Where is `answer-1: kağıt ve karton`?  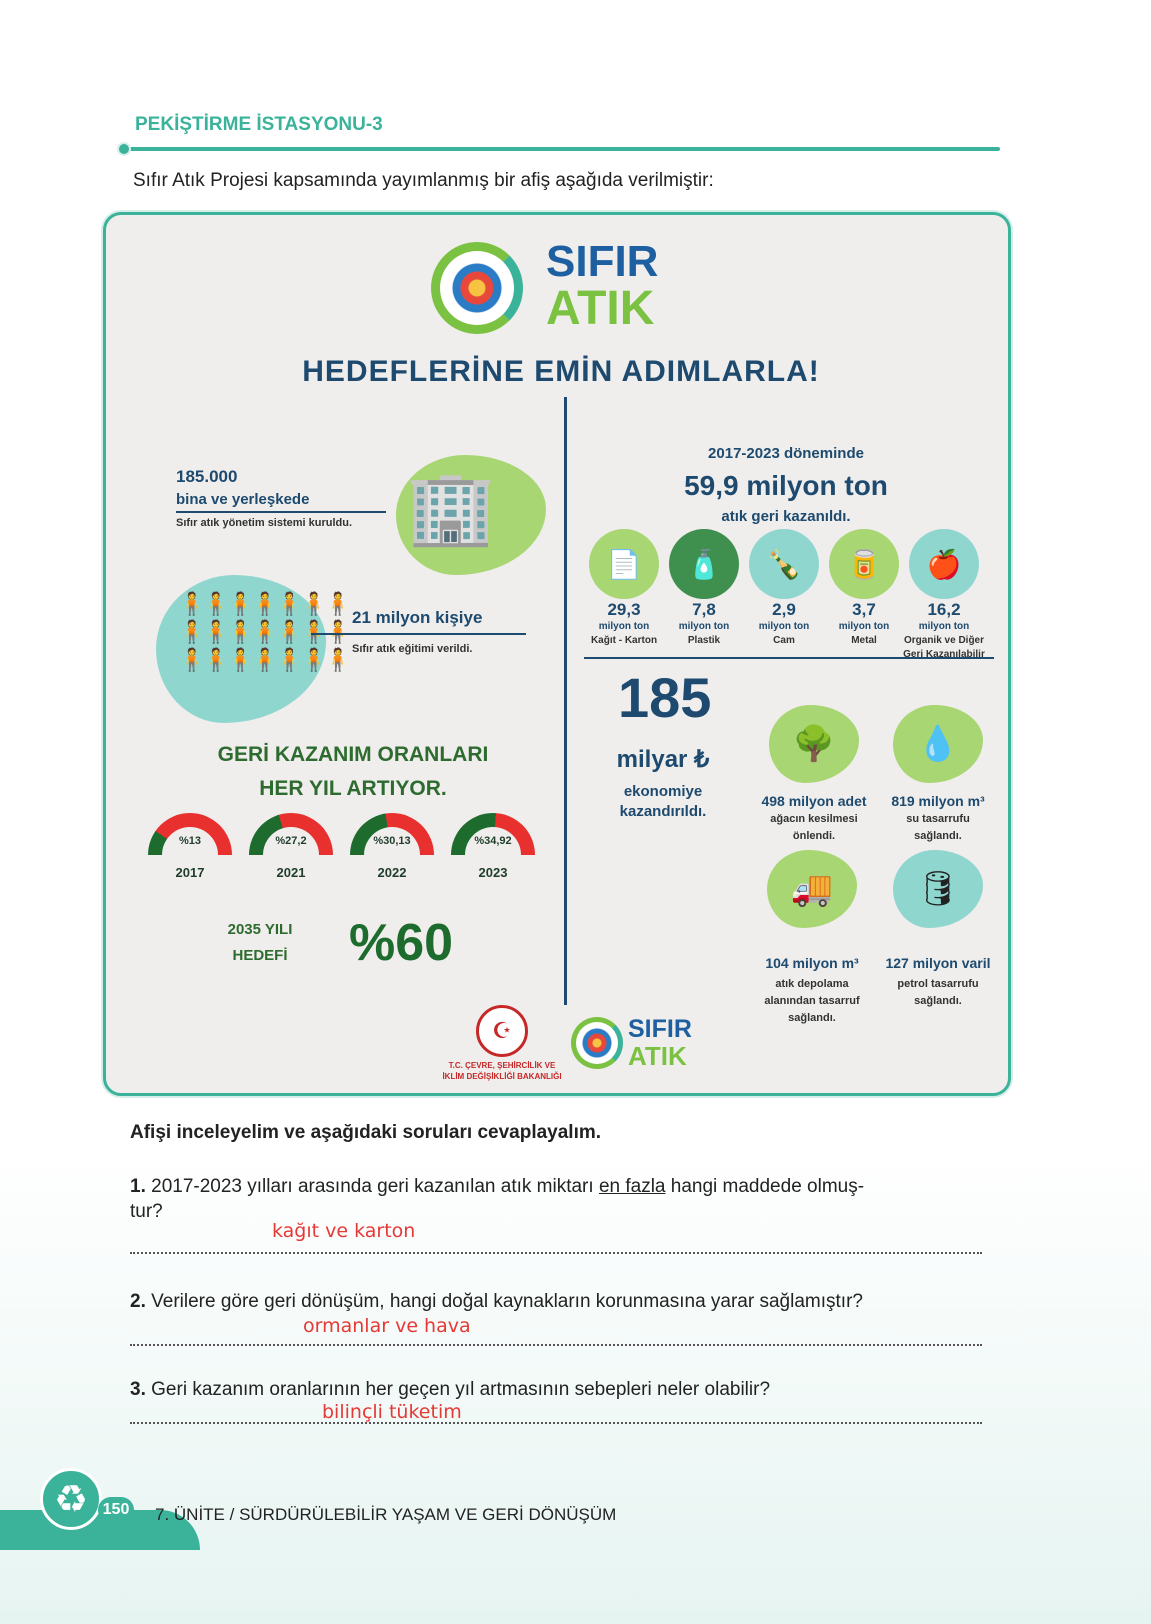
answer-1: kağıt ve karton is located at coordinates (344, 1231).